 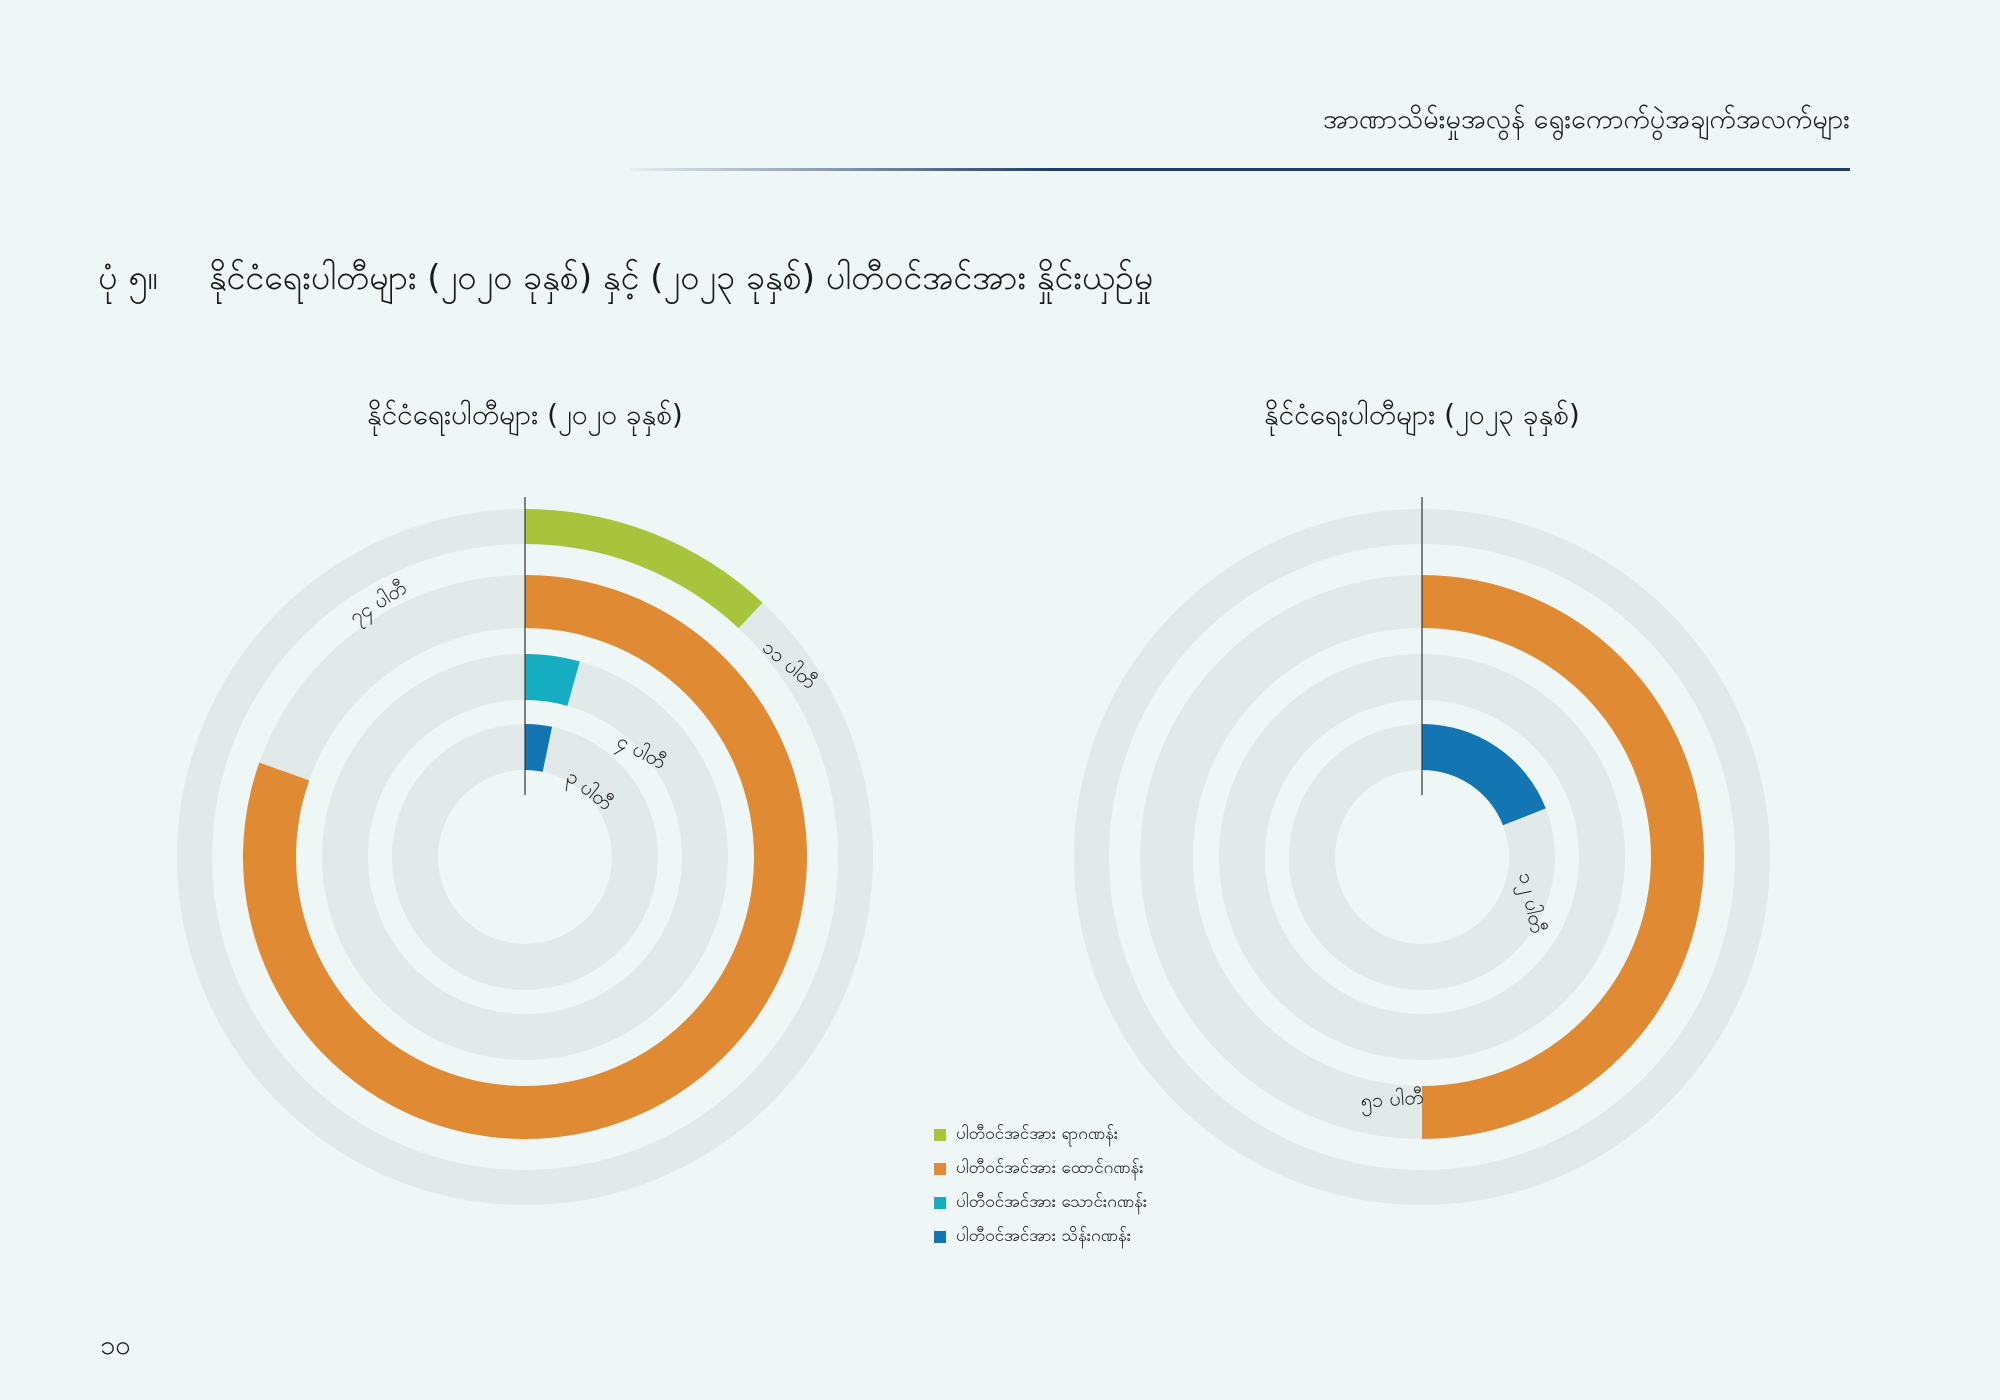 What do you see at coordinates (940, 1169) in the screenshot?
I see `legend-swatch-medium` at bounding box center [940, 1169].